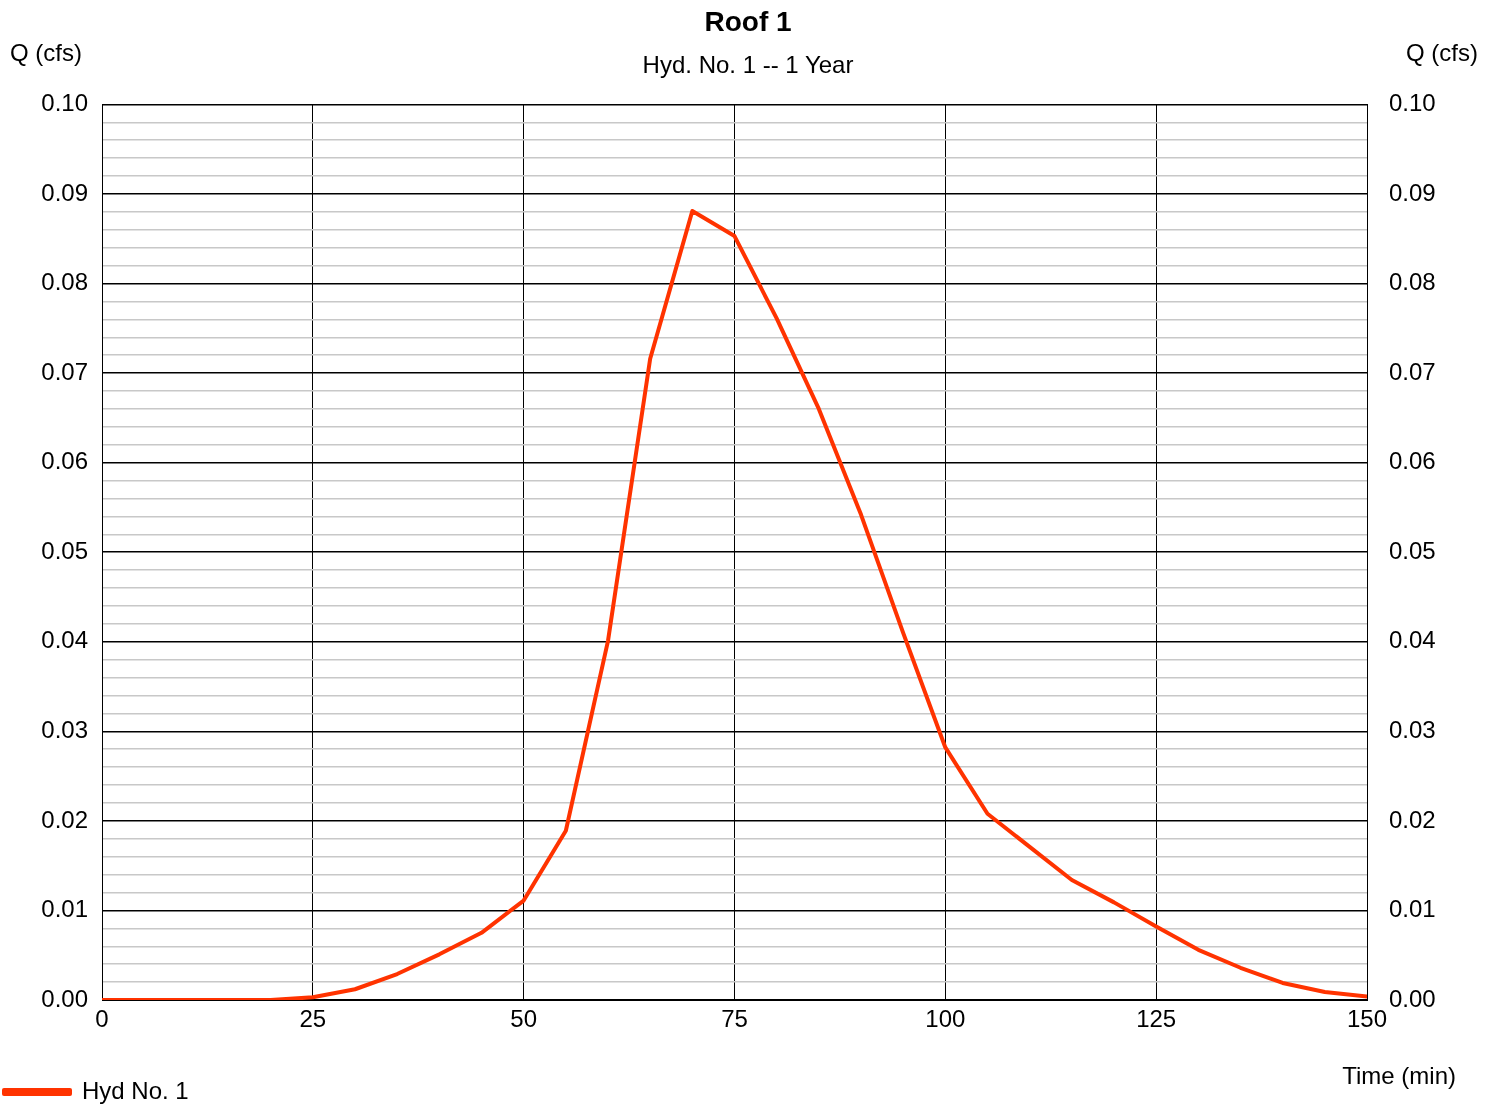 The height and width of the screenshot is (1114, 1496). What do you see at coordinates (64, 192) in the screenshot?
I see `y-tick-label: 0.09` at bounding box center [64, 192].